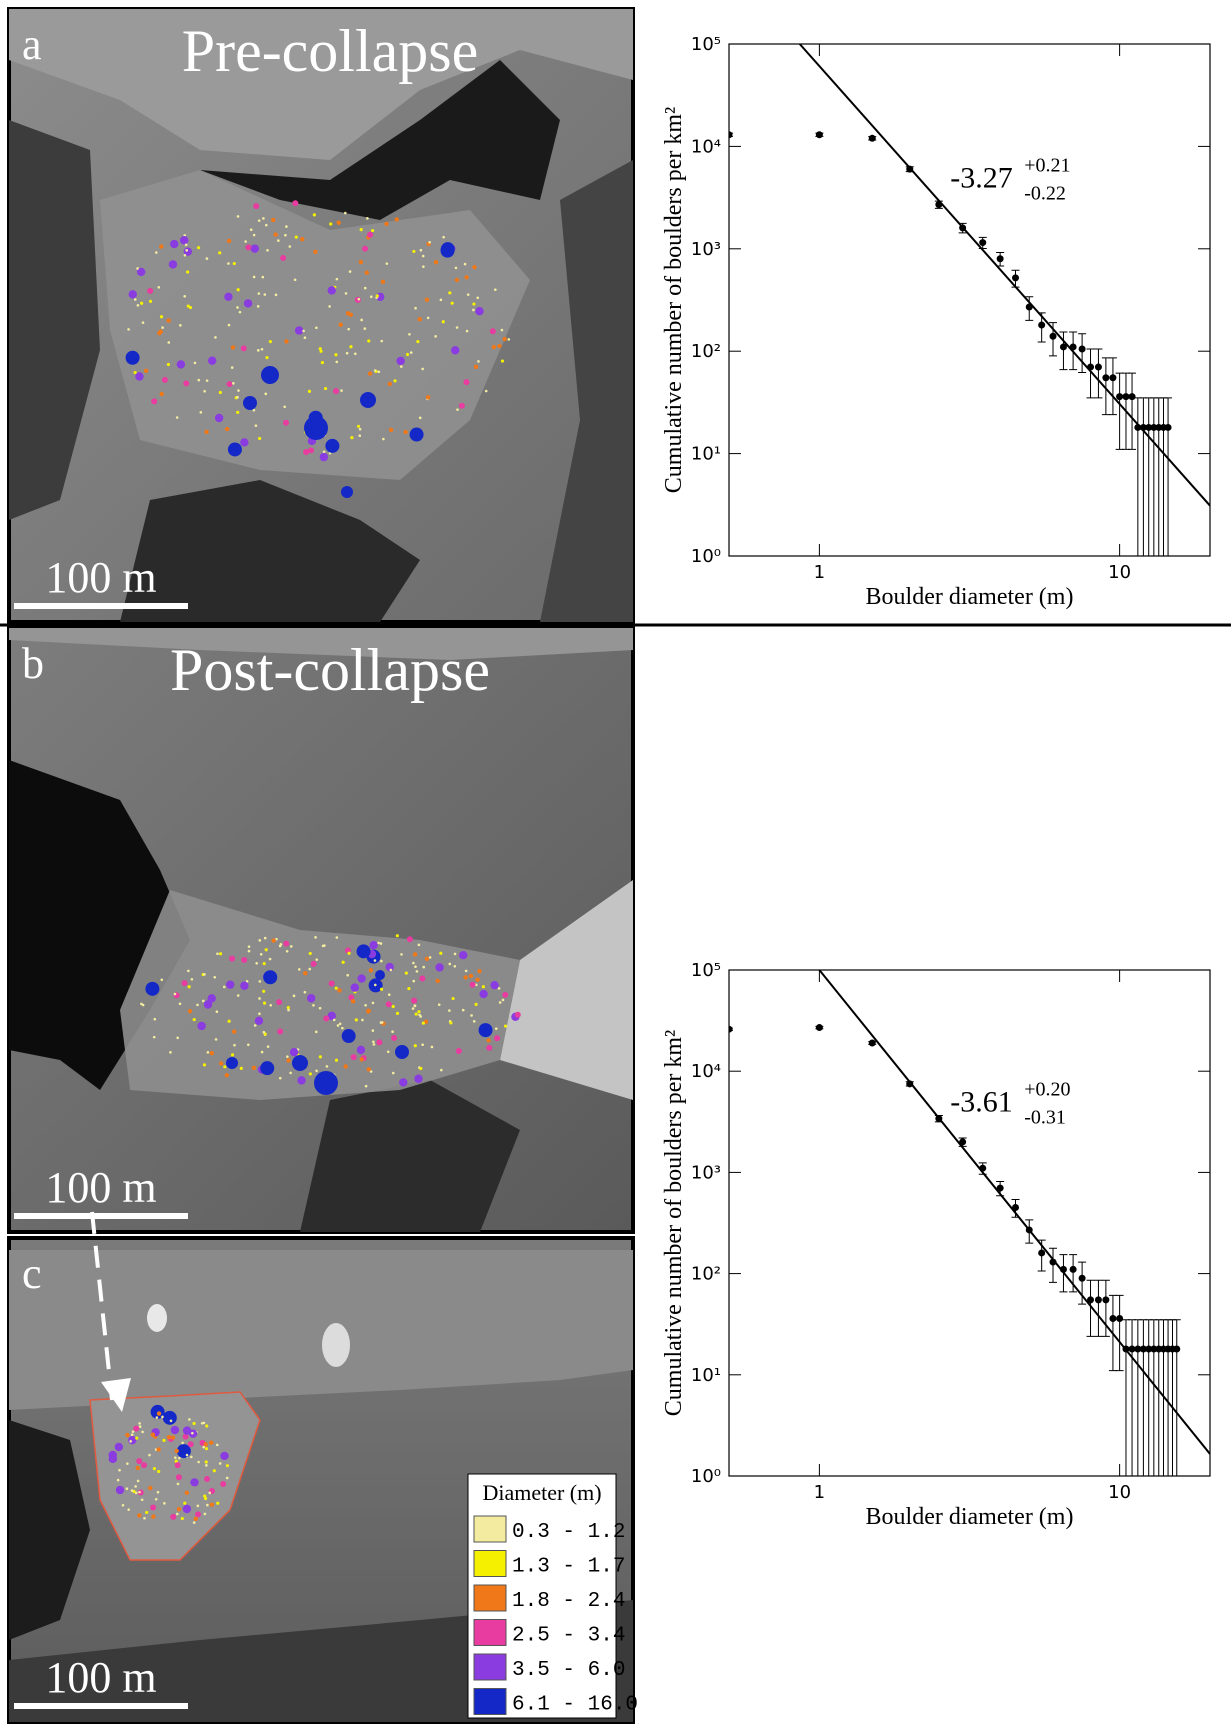  What do you see at coordinates (706, 970) in the screenshot?
I see `y-tick-label: 10⁵` at bounding box center [706, 970].